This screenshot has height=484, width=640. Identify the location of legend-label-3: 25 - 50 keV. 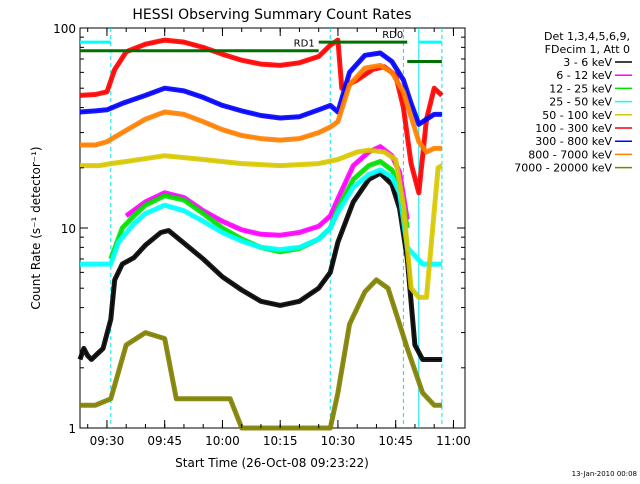
(580, 102).